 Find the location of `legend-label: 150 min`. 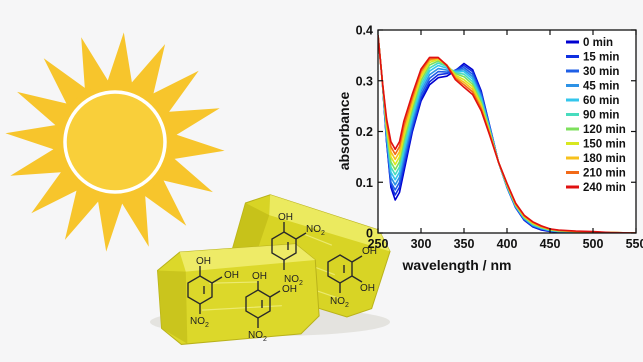

legend-label: 150 min is located at coordinates (604, 145).